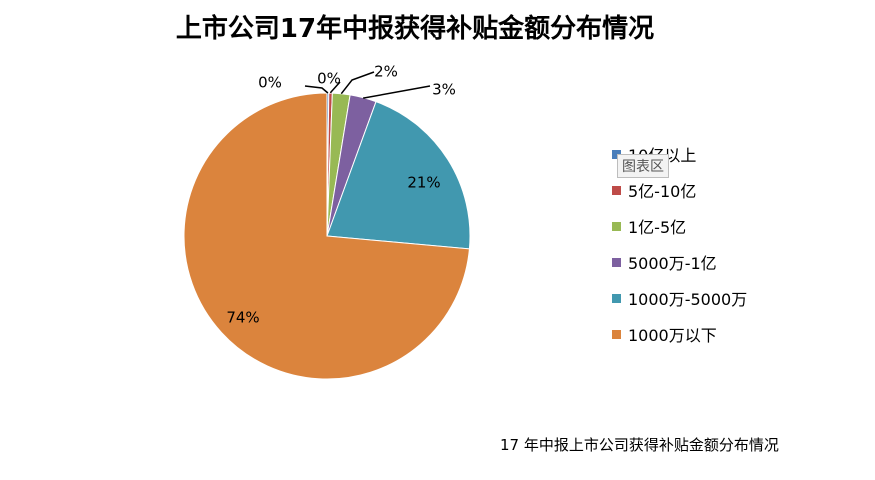  What do you see at coordinates (657, 227) in the screenshot?
I see `legend-label: 1亿-5亿` at bounding box center [657, 227].